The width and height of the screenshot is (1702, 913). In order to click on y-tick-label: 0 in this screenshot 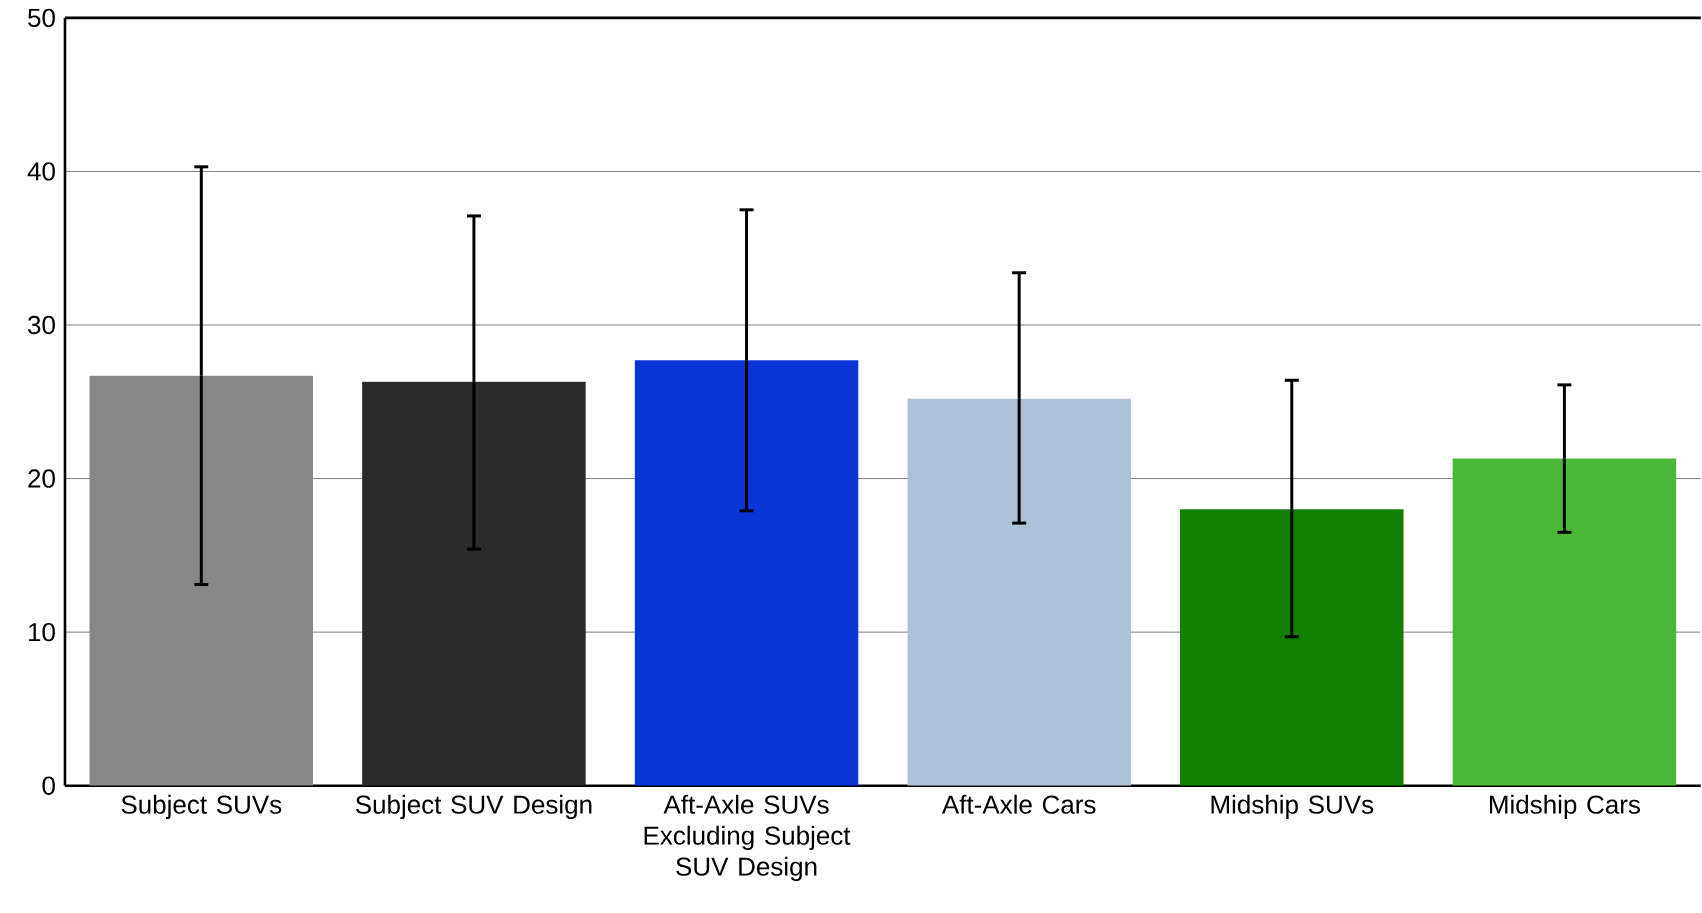, I will do `click(48, 786)`.